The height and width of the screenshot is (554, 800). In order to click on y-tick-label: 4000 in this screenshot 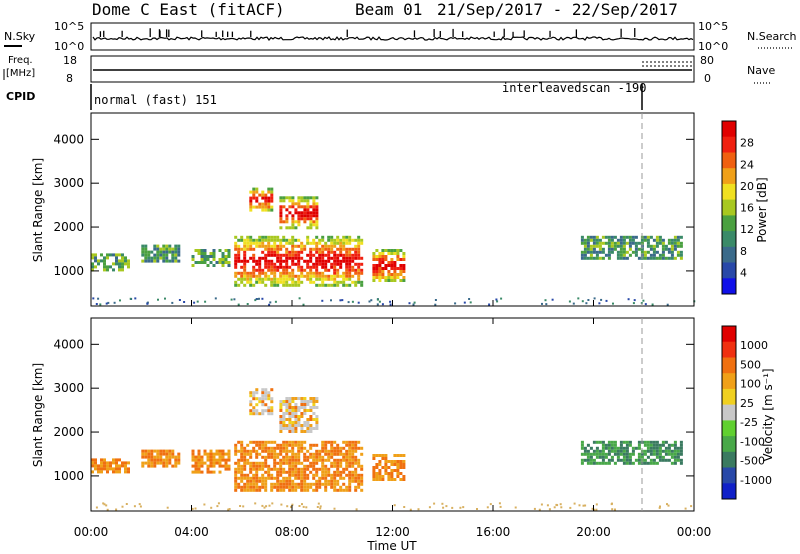, I will do `click(68, 139)`.